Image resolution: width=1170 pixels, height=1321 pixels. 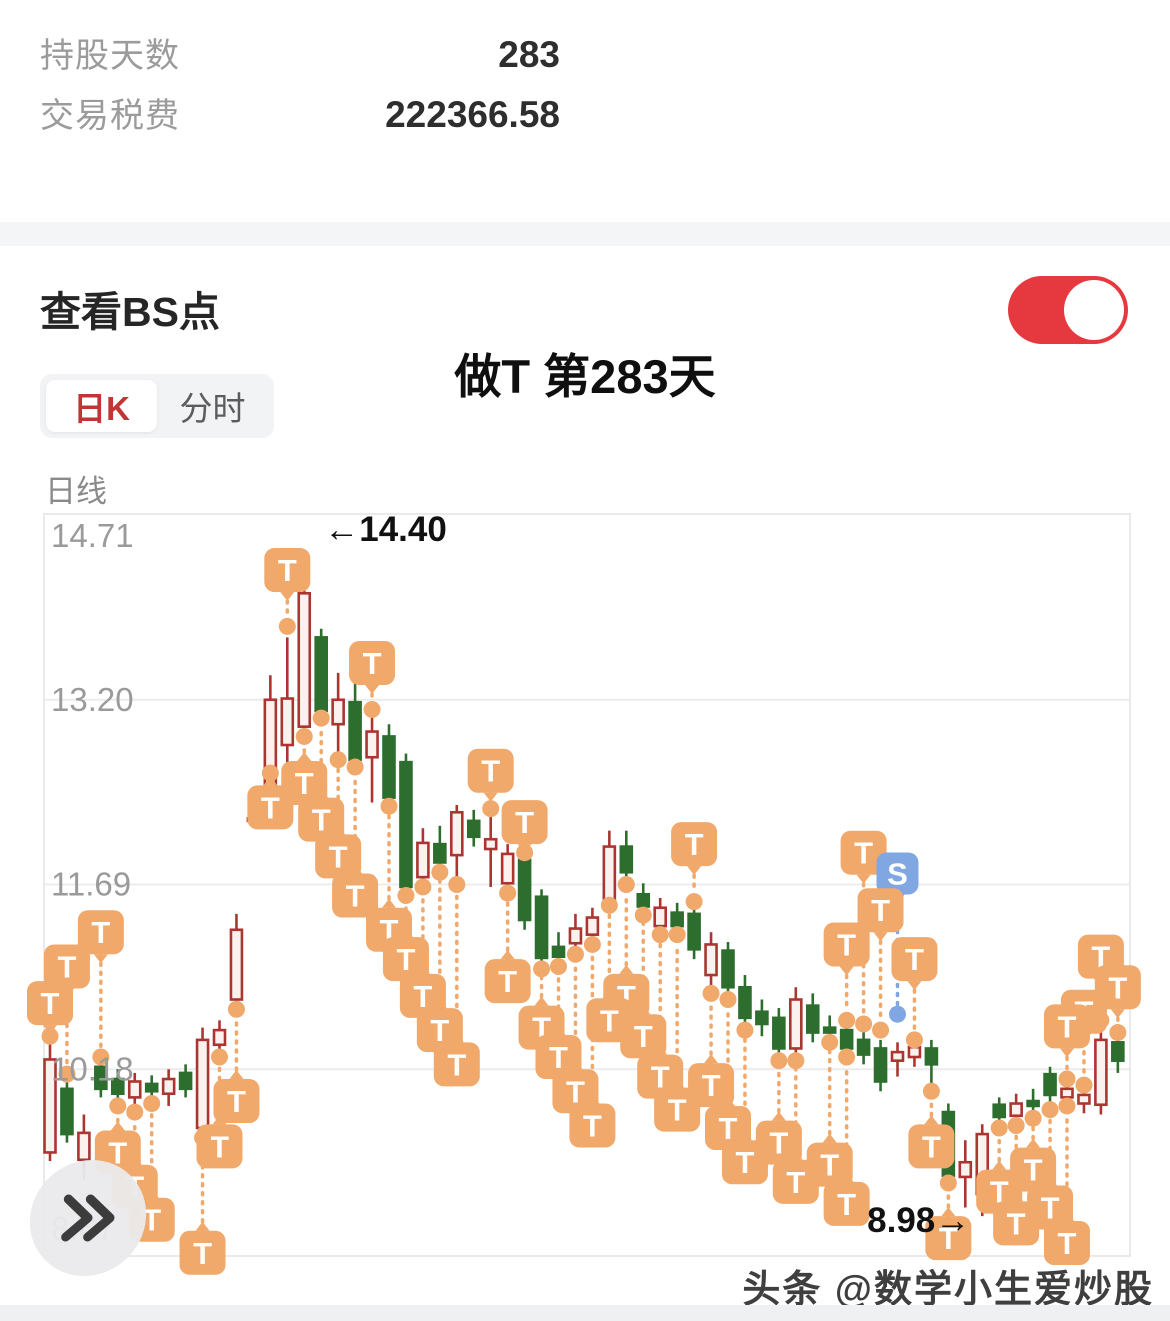 What do you see at coordinates (385, 529) in the screenshot?
I see `price-annotation: ←14.40` at bounding box center [385, 529].